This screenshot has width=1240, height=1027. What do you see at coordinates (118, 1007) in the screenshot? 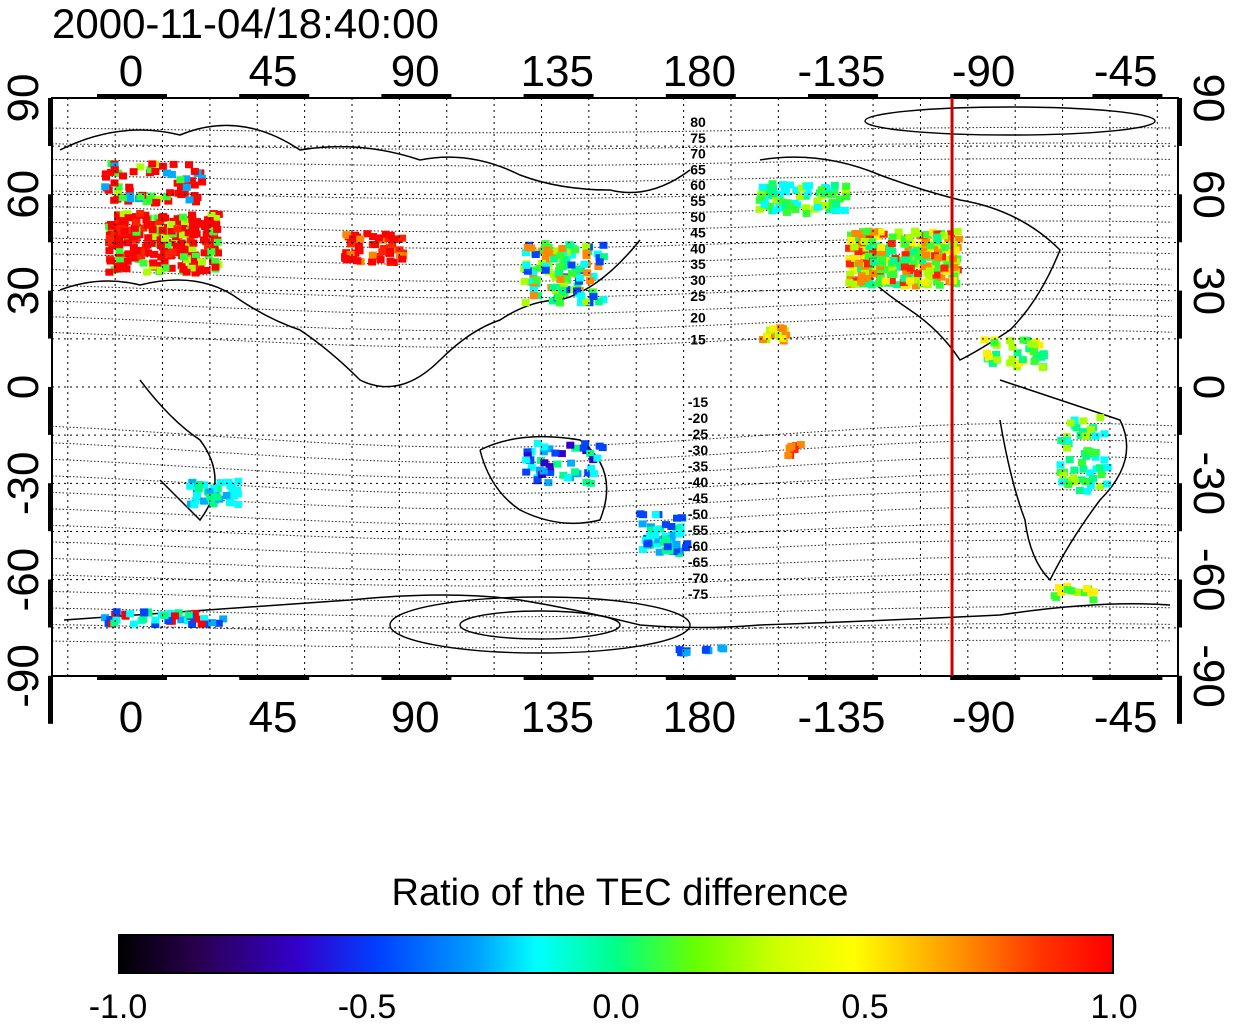
I see `colorbar-tick: -1.0` at bounding box center [118, 1007].